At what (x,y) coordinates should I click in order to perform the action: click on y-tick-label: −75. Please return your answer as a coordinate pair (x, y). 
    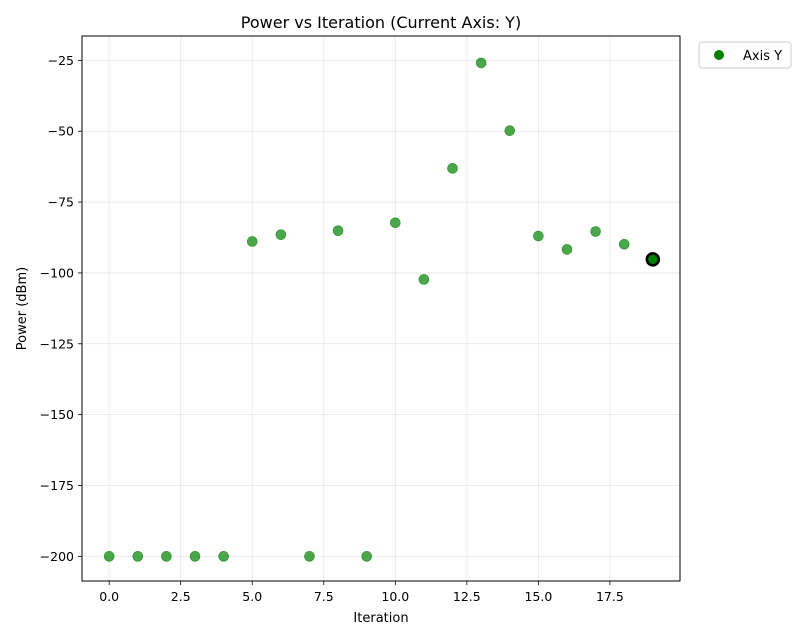
    Looking at the image, I should click on (61, 202).